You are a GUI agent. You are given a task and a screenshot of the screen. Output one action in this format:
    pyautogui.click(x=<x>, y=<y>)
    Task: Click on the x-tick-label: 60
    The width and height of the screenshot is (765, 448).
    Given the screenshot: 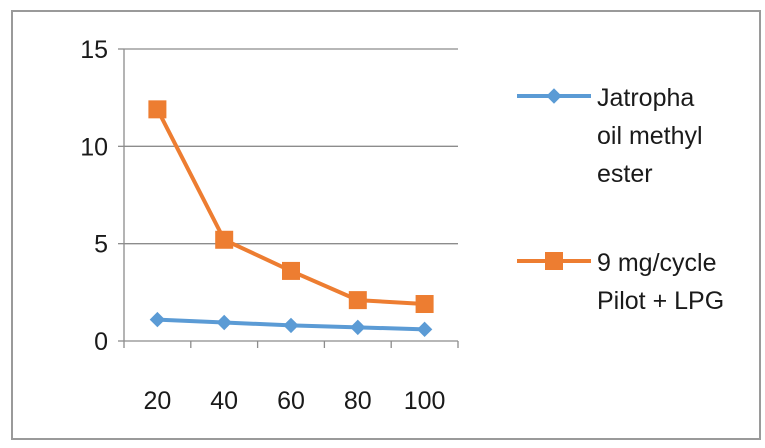 What is the action you would take?
    pyautogui.click(x=291, y=401)
    